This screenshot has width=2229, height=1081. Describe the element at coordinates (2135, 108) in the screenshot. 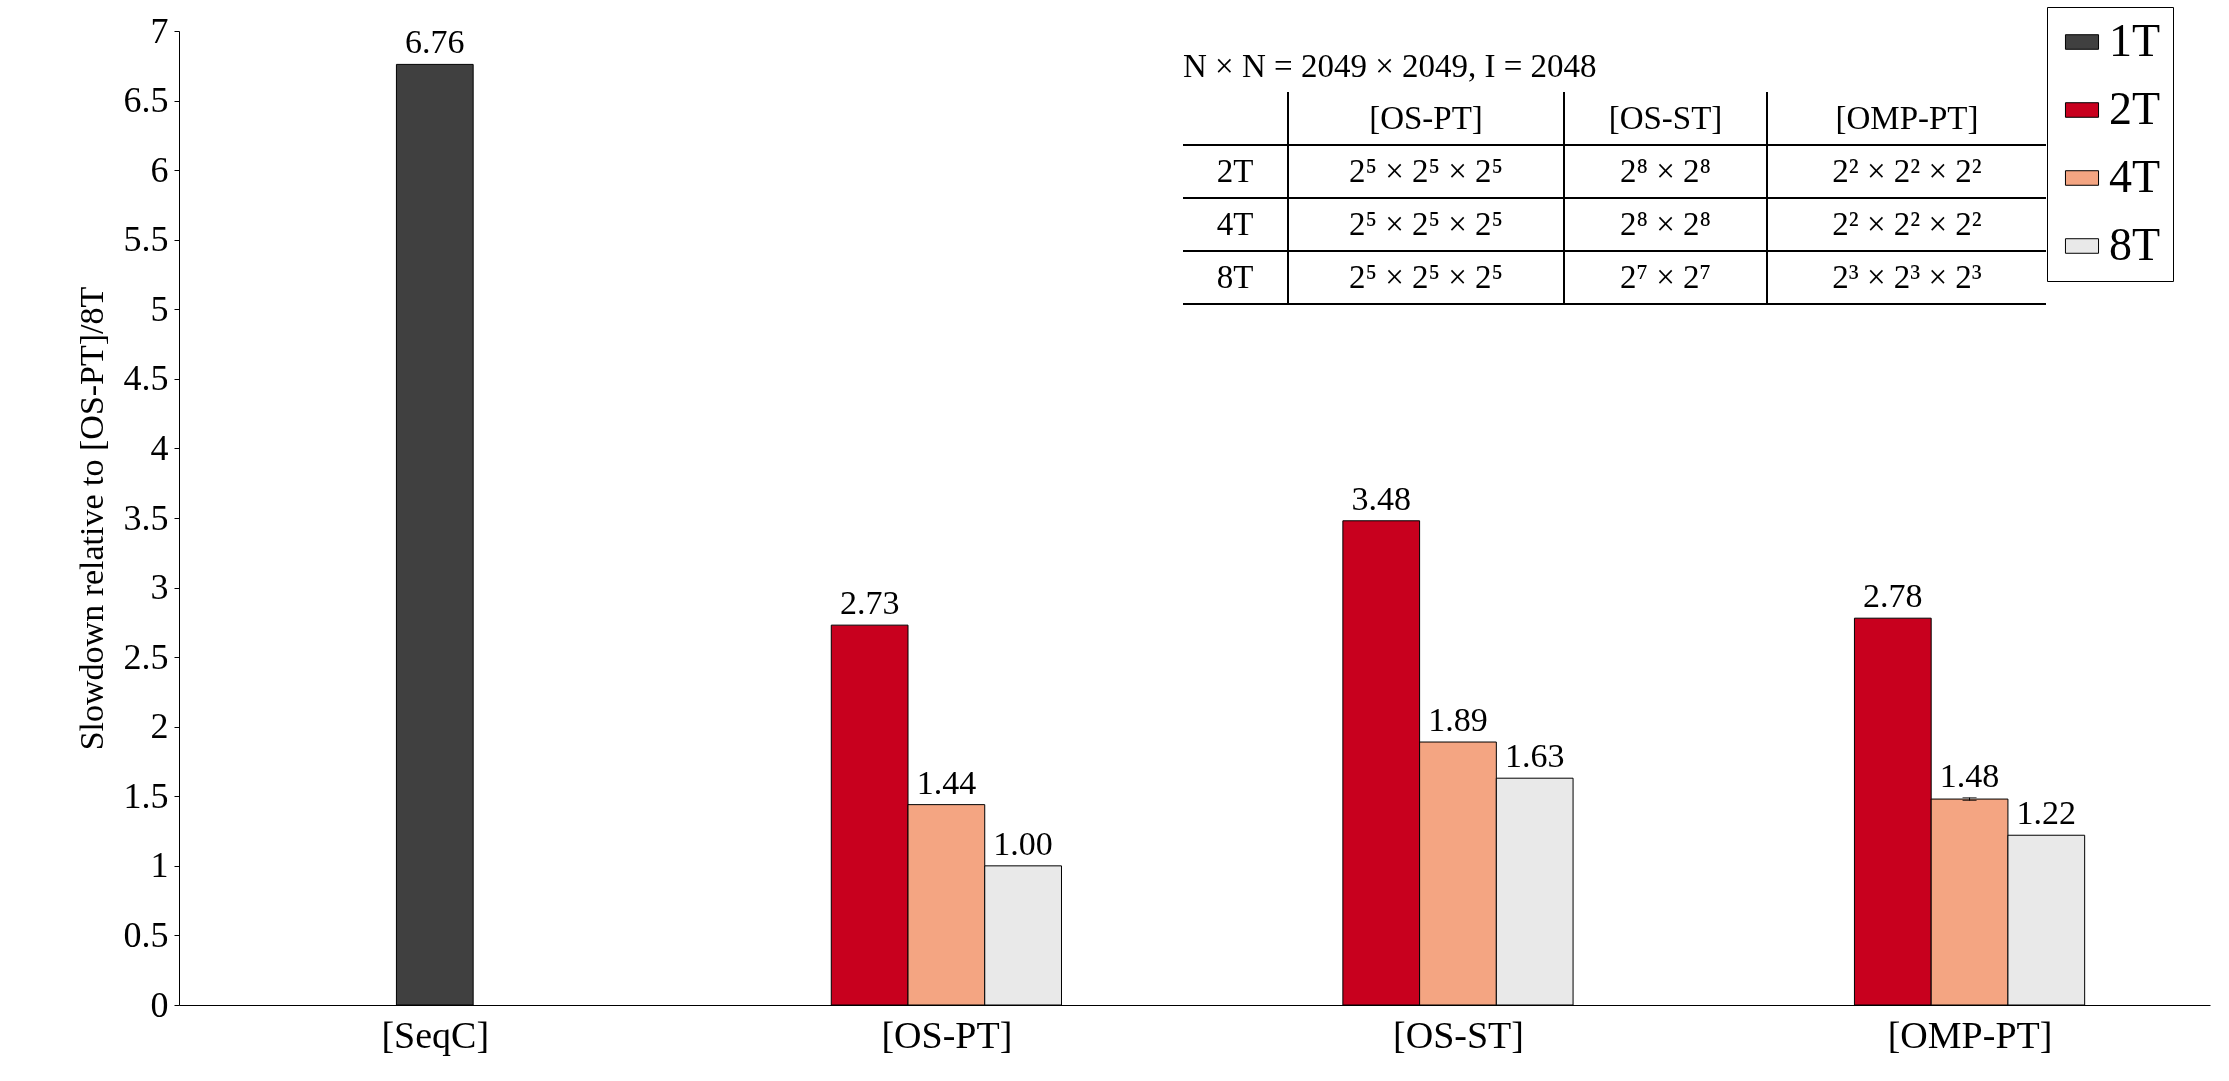

I see `legend-label: 2T` at that location.